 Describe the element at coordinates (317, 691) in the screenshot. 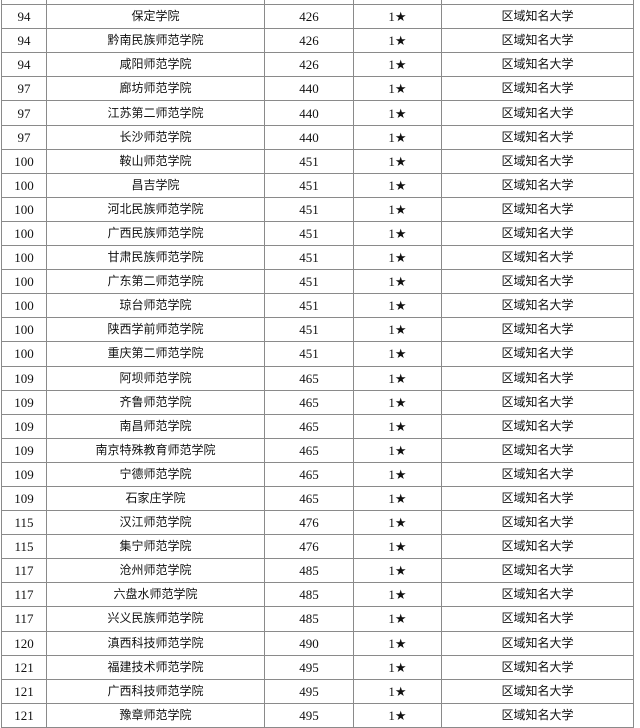

I see `table-row: 121 广西科技师范学院 495 1★ 区域知名大学` at that location.